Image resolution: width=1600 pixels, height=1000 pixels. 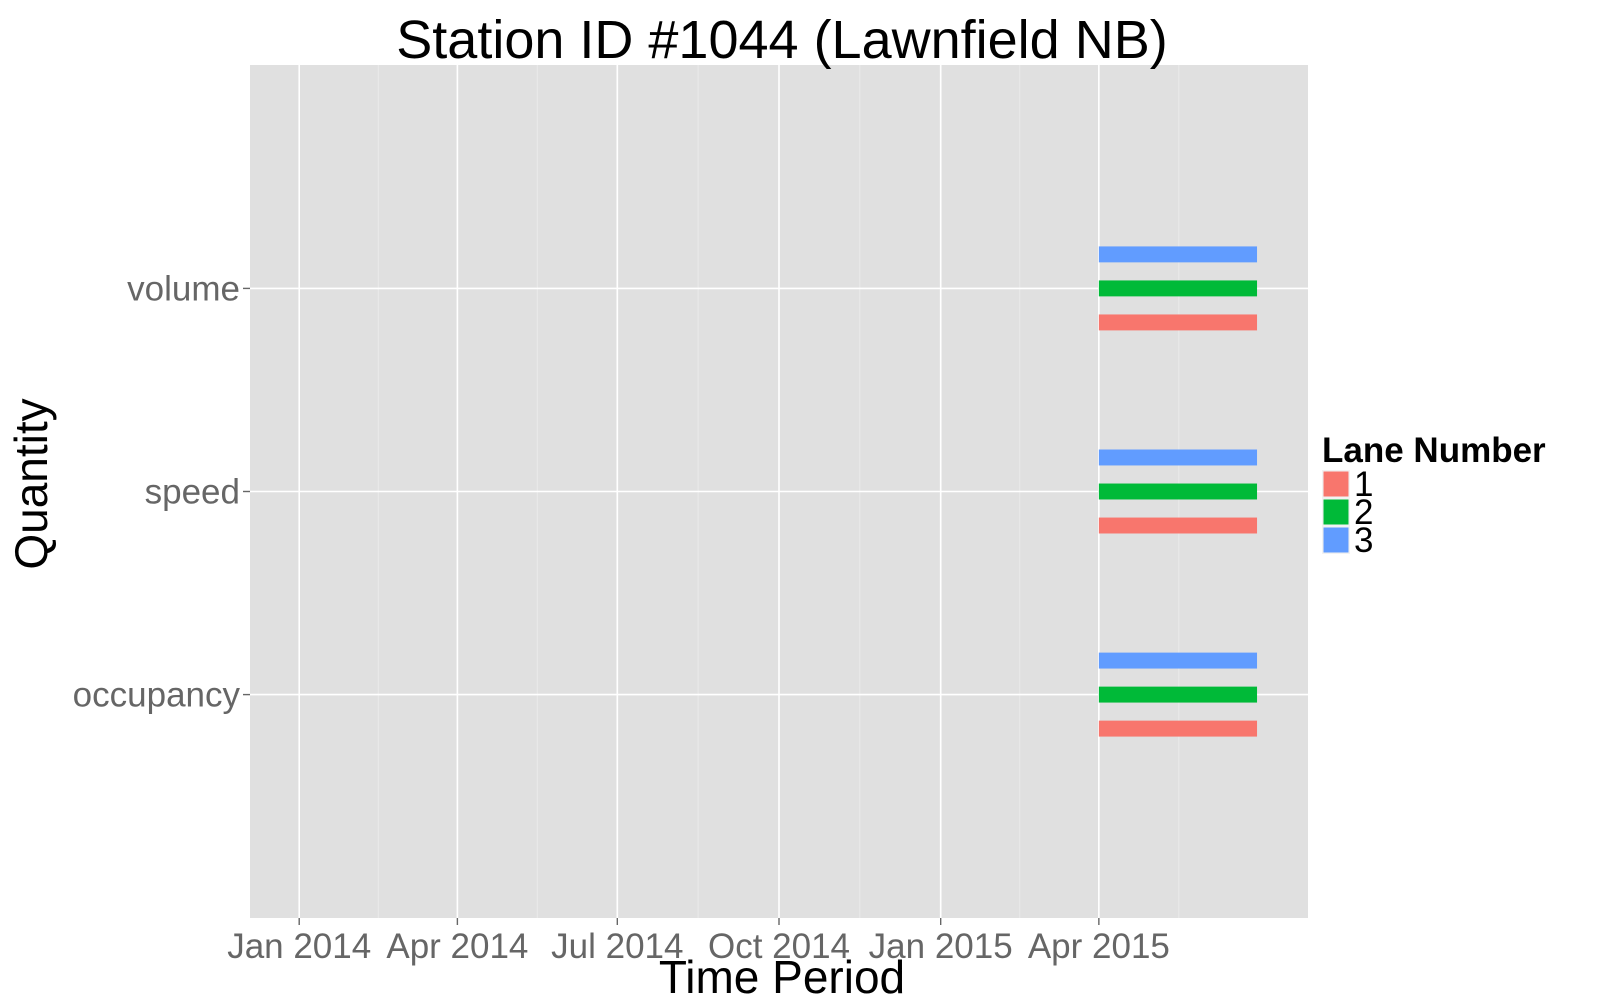 What do you see at coordinates (299, 946) in the screenshot?
I see `x-tick-label: Jan 2014` at bounding box center [299, 946].